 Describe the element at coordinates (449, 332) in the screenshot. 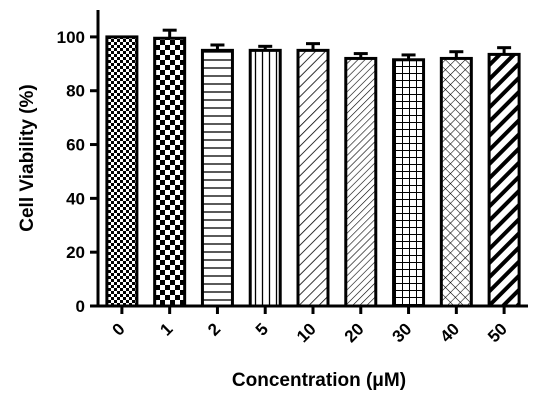

I see `x-tick-label: 40` at that location.